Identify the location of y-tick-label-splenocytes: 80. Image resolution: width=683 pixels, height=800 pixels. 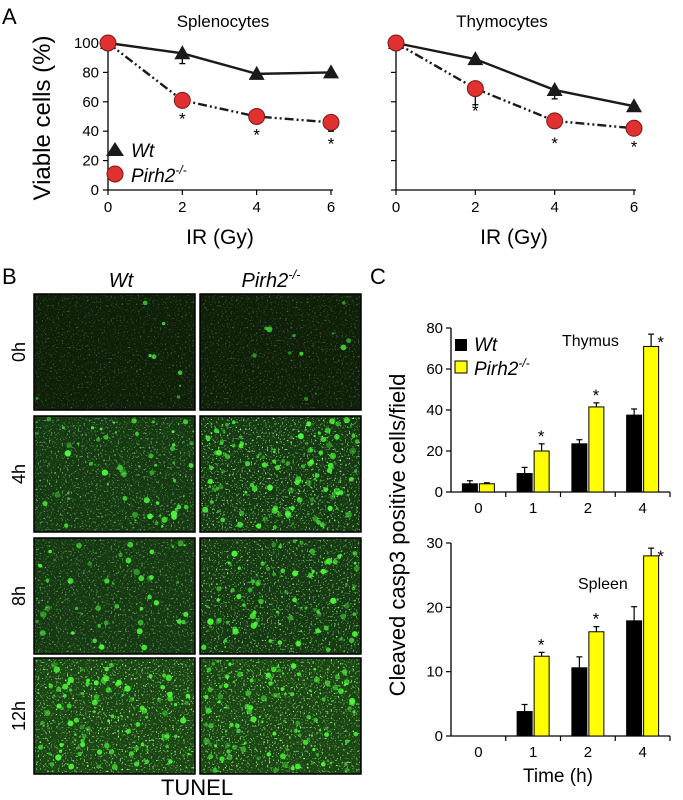
(90, 72).